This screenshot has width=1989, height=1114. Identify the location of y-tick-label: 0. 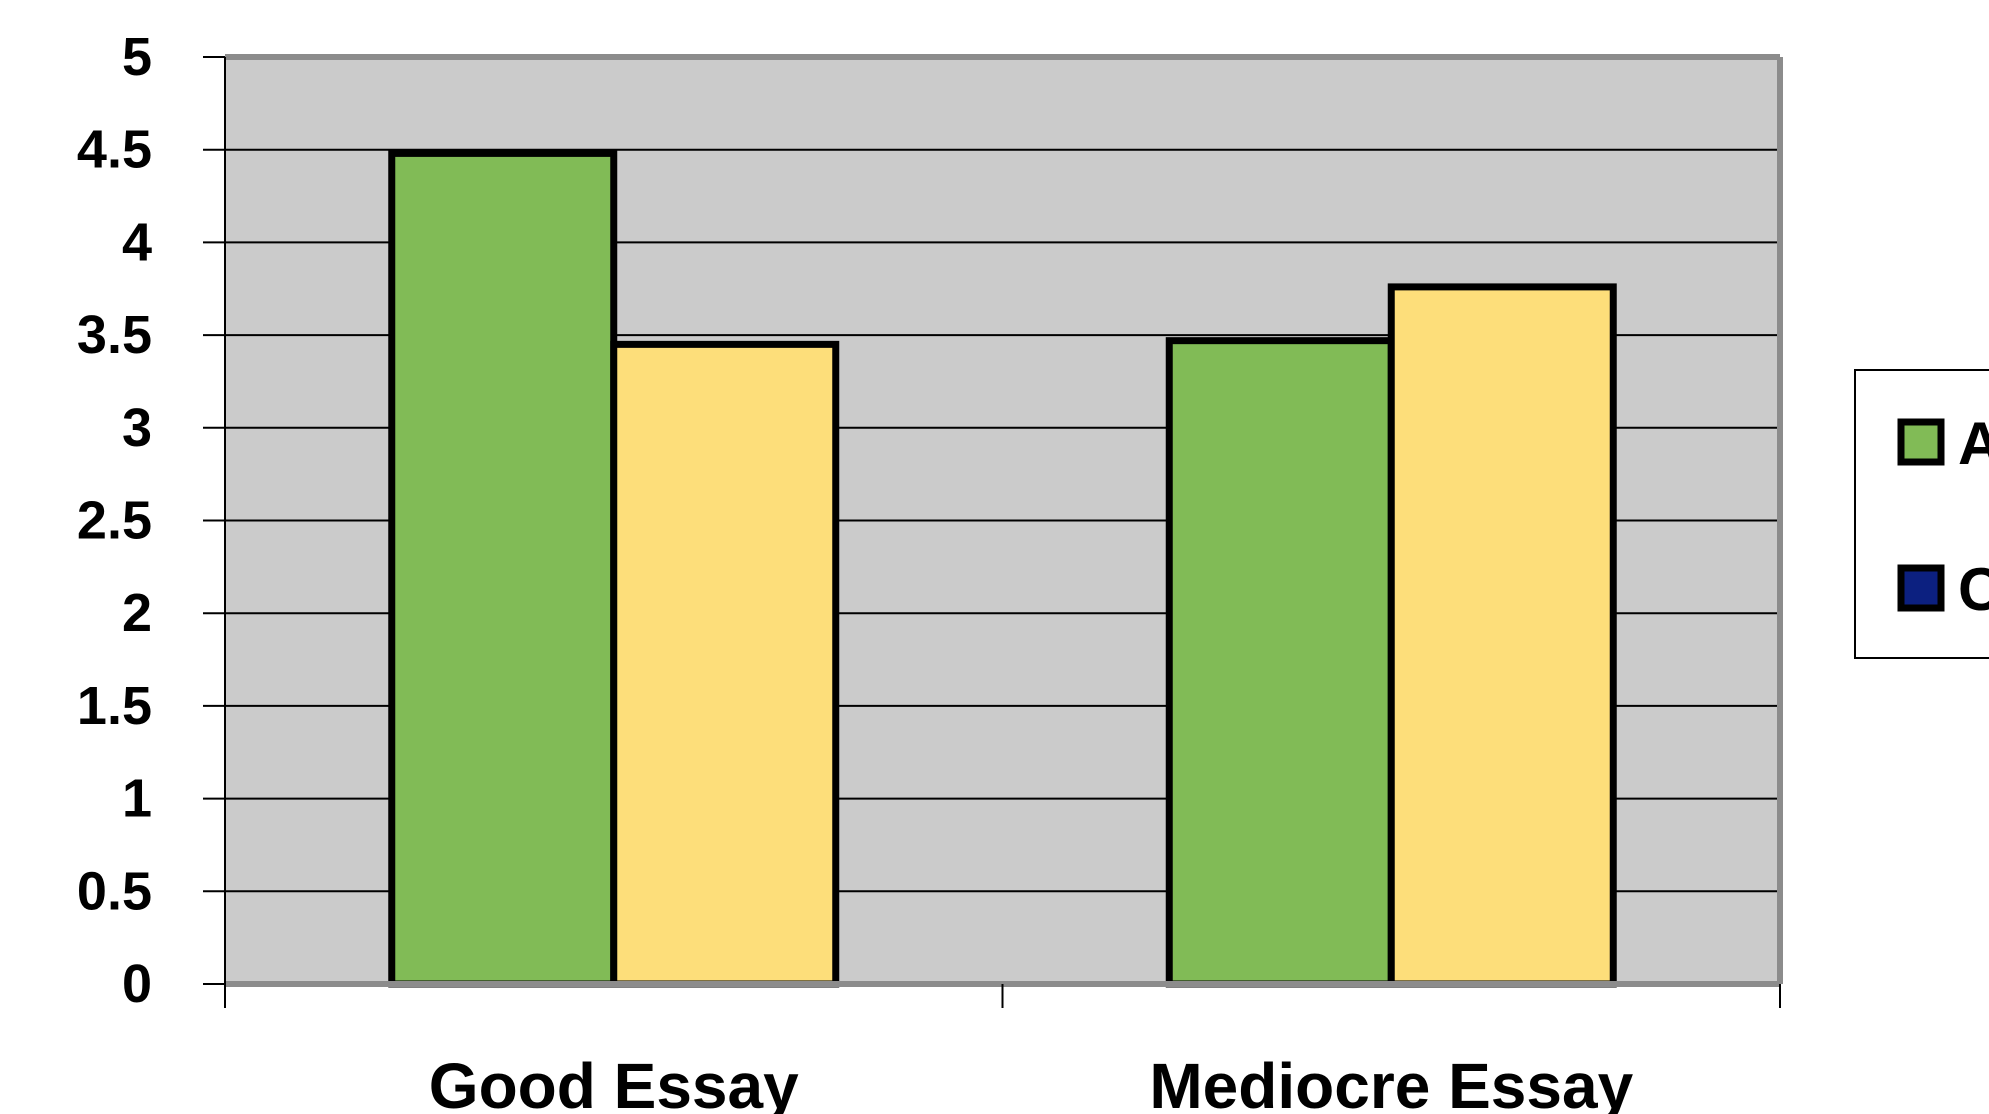
(137, 984).